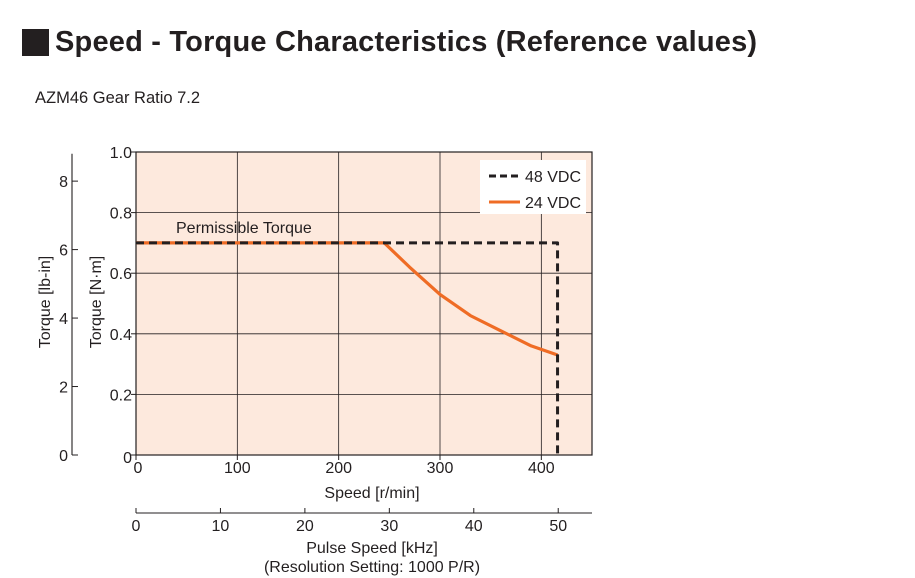 The image size is (915, 578). Describe the element at coordinates (440, 468) in the screenshot. I see `x-tick-label: 300` at that location.